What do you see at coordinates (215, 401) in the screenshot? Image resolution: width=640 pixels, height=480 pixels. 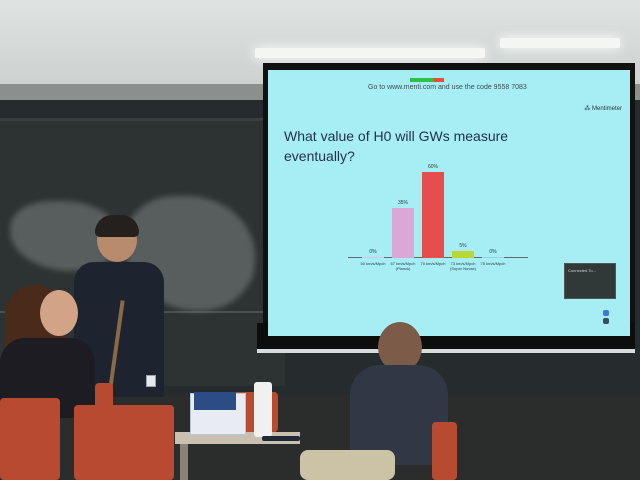 I see `tissue-box-label` at bounding box center [215, 401].